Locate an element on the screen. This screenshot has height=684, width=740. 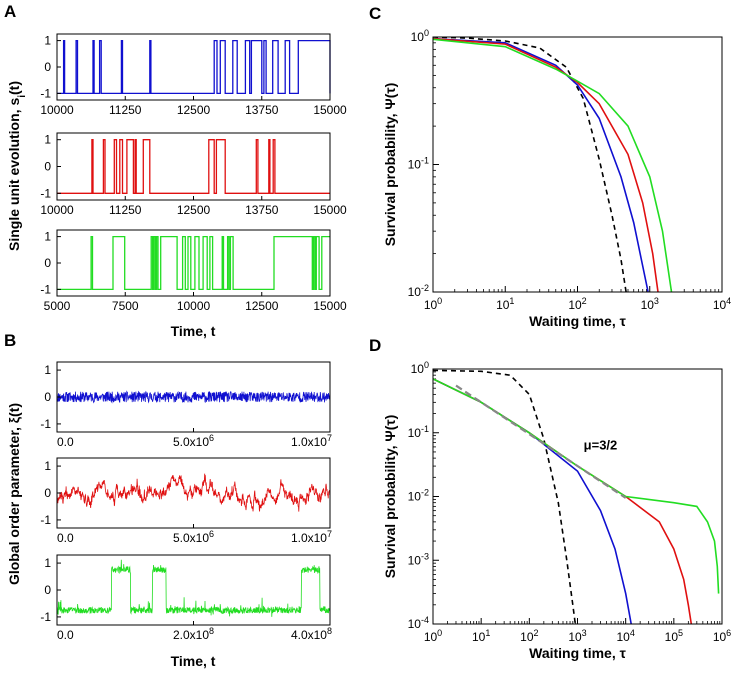
d-xtick-label: 10⁴ is located at coordinates (625, 636).